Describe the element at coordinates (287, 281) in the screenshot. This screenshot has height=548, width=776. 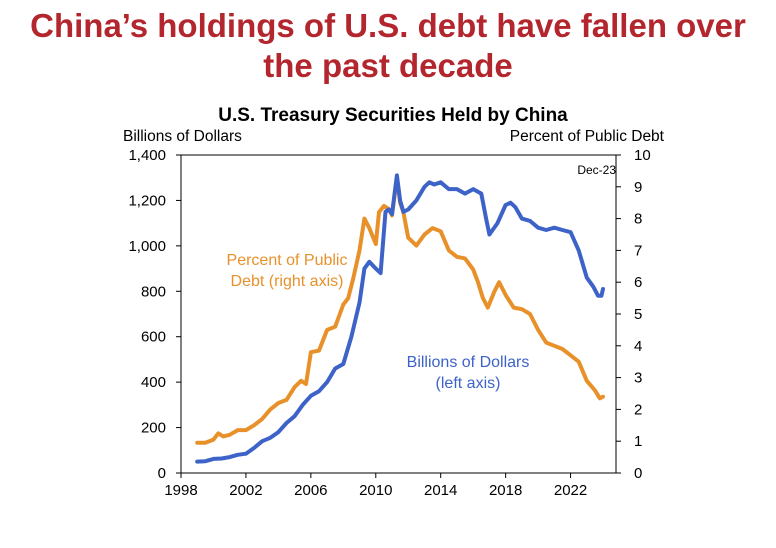
I see `orange-annotation-line2: Debt (right axis)` at that location.